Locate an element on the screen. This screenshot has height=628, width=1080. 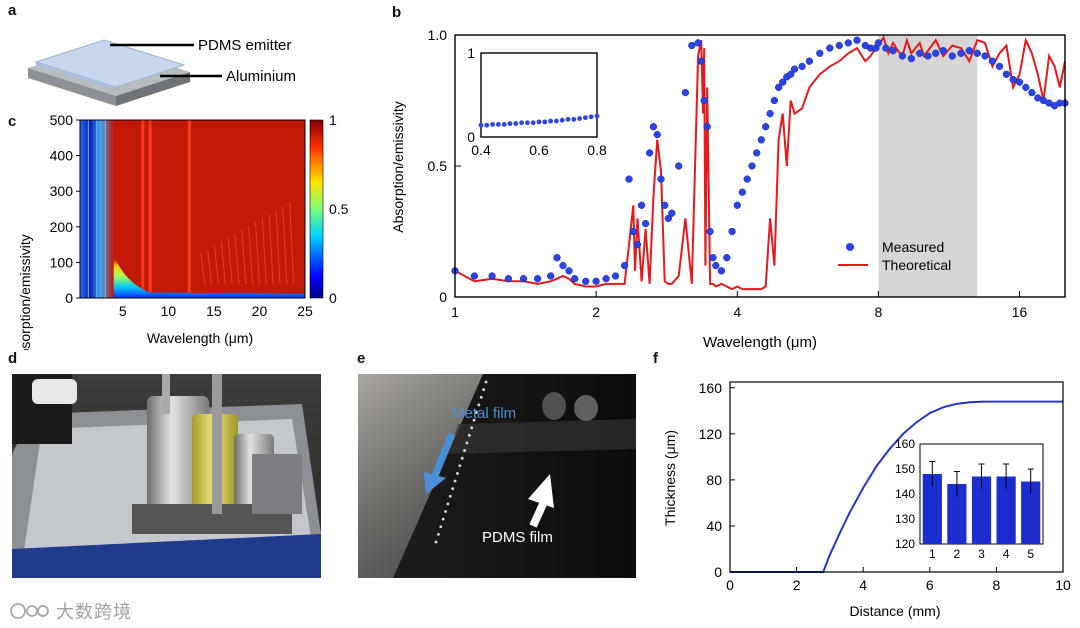
thickness-inset: 1 2 3 4 5 120 130 140 150 160 is located at coordinates (969, 499).